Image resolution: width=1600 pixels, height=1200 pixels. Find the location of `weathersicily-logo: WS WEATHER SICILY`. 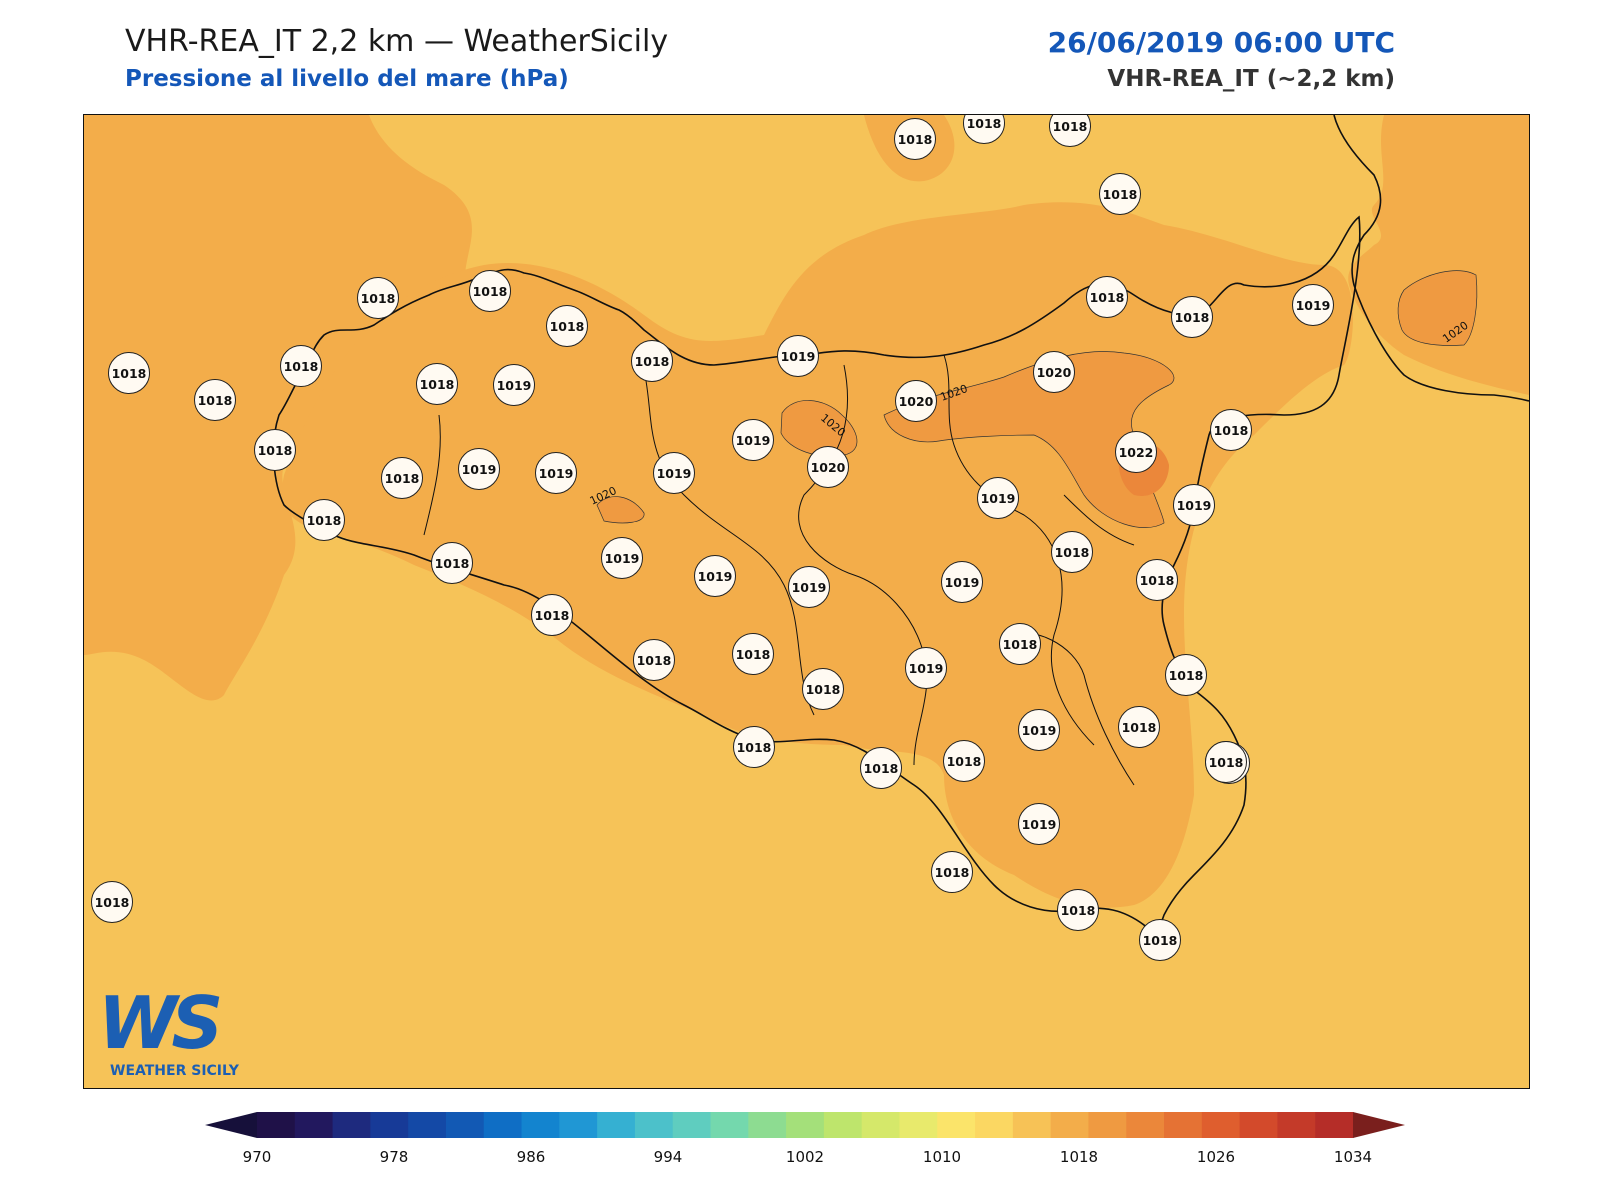

weathersicily-logo: WS WEATHER SICILY is located at coordinates (173, 1033).